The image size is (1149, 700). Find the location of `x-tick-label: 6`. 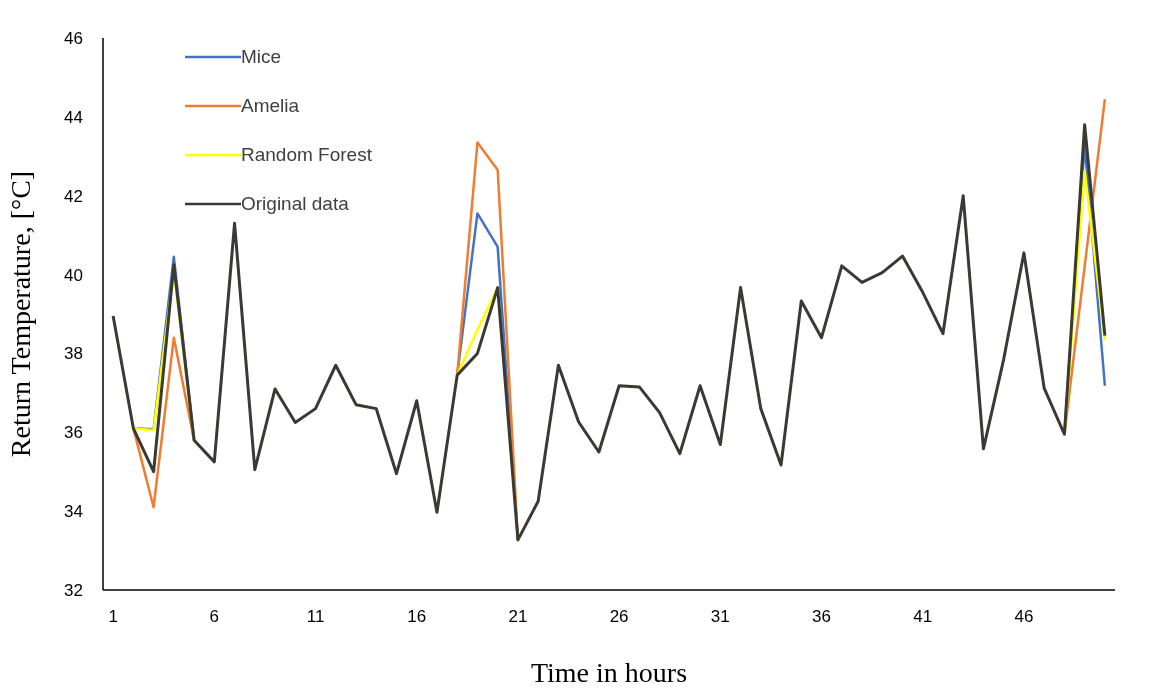

x-tick-label: 6 is located at coordinates (214, 617).